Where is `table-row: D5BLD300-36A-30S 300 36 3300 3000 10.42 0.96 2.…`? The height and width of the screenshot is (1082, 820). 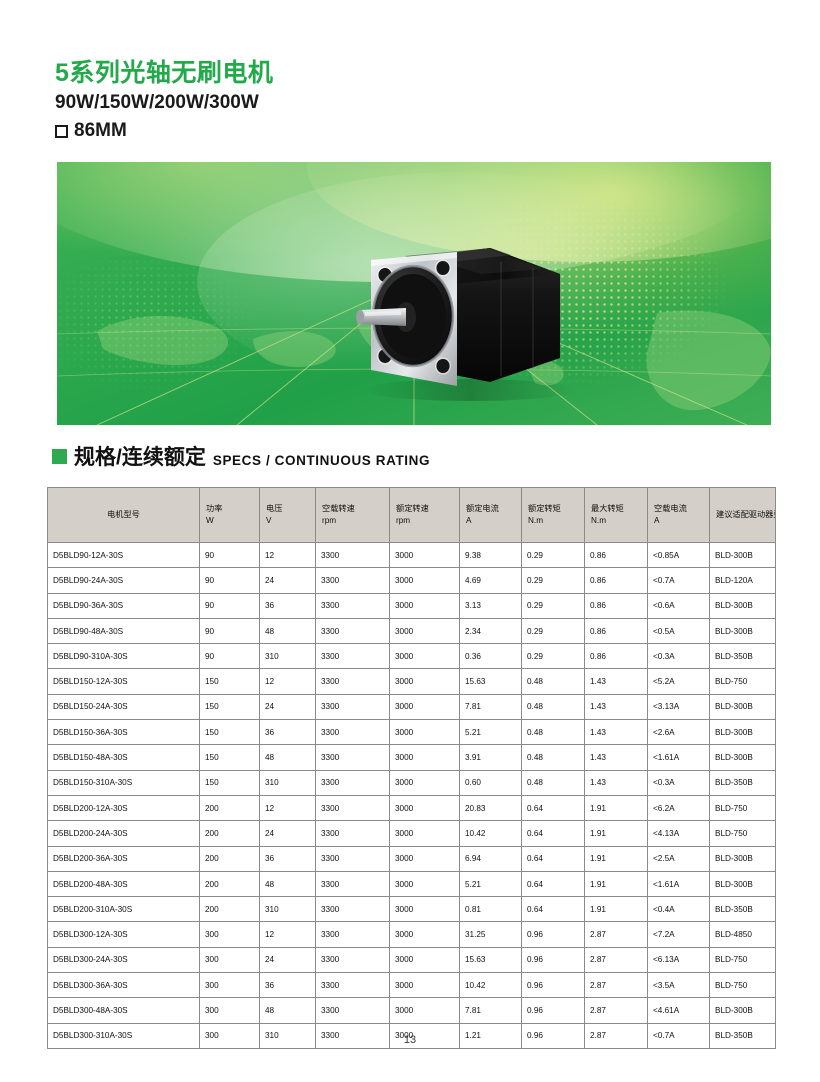
table-row: D5BLD300-36A-30S 300 36 3300 3000 10.42 0.96 2.… is located at coordinates (411, 985).